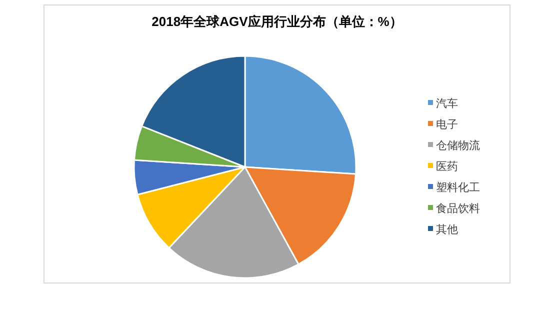  What do you see at coordinates (458, 145) in the screenshot?
I see `legend-label: 仓储物流` at bounding box center [458, 145].